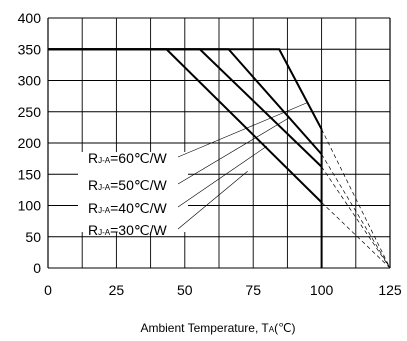 This screenshot has height=341, width=407. I want to click on y-tick-label: 250, so click(30, 112).